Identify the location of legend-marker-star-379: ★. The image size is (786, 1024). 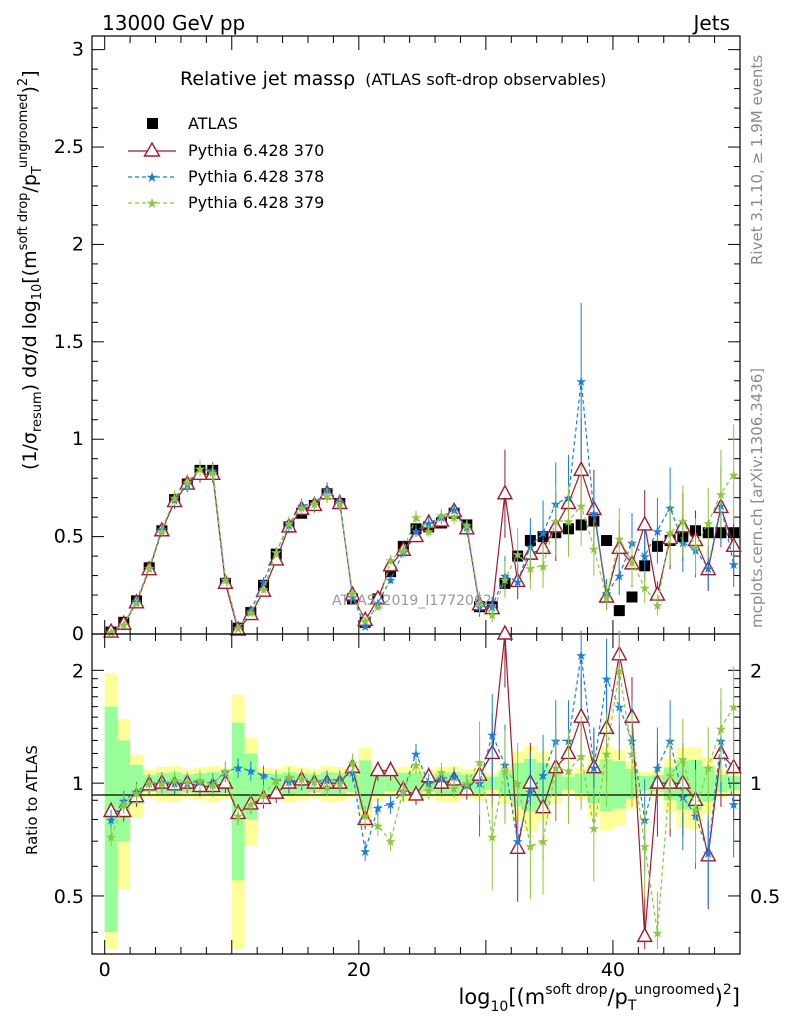
(152, 204).